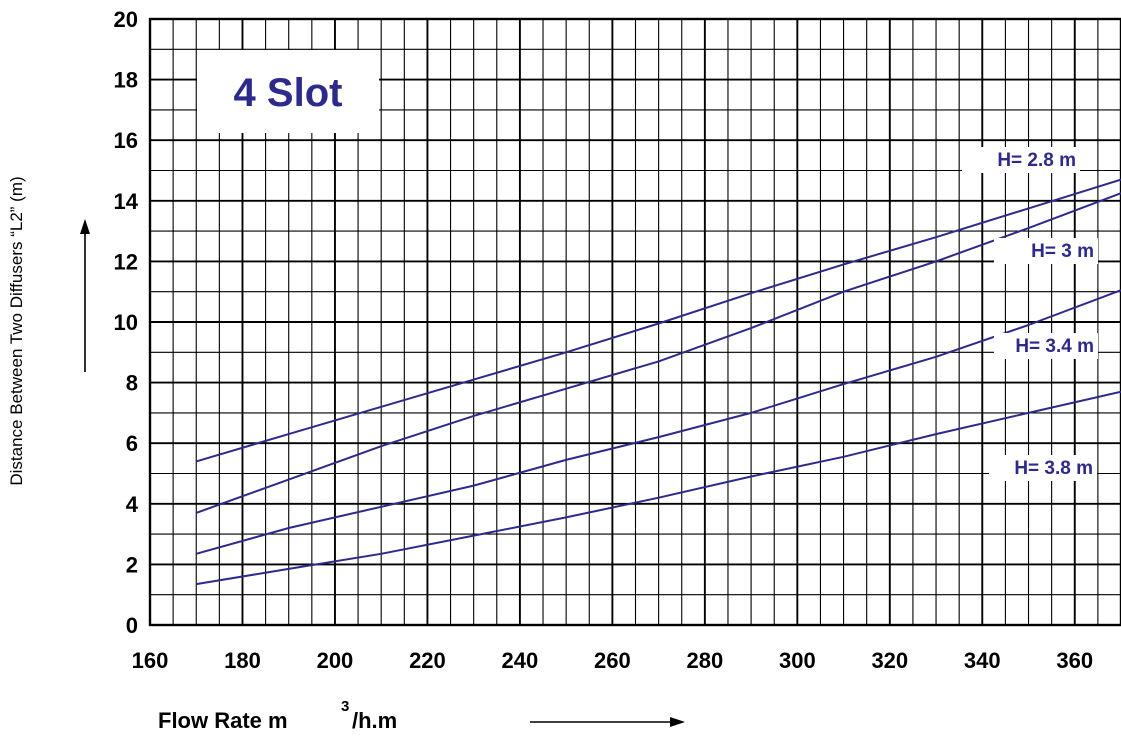 The width and height of the screenshot is (1121, 736). I want to click on x-tick-label: 200, so click(335, 660).